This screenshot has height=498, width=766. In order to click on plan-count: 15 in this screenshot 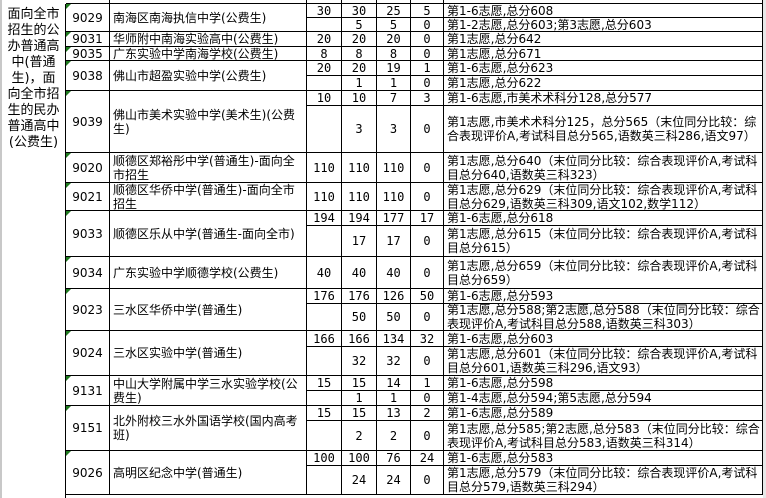, I will do `click(324, 383)`.